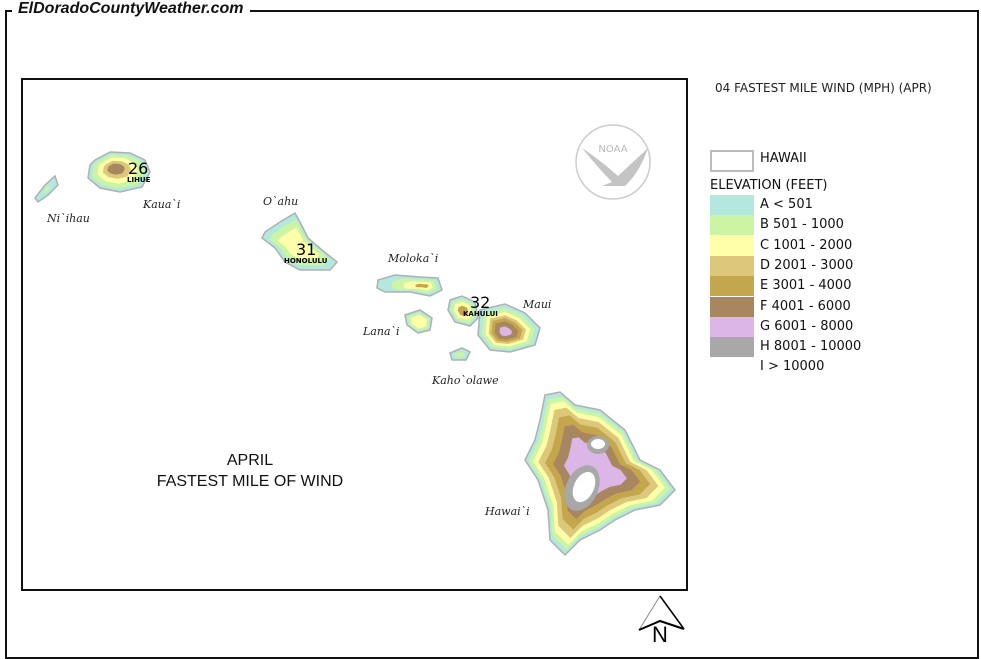  Describe the element at coordinates (131, 9) in the screenshot. I see `site-title: ElDoradoCountyWeather.com` at that location.